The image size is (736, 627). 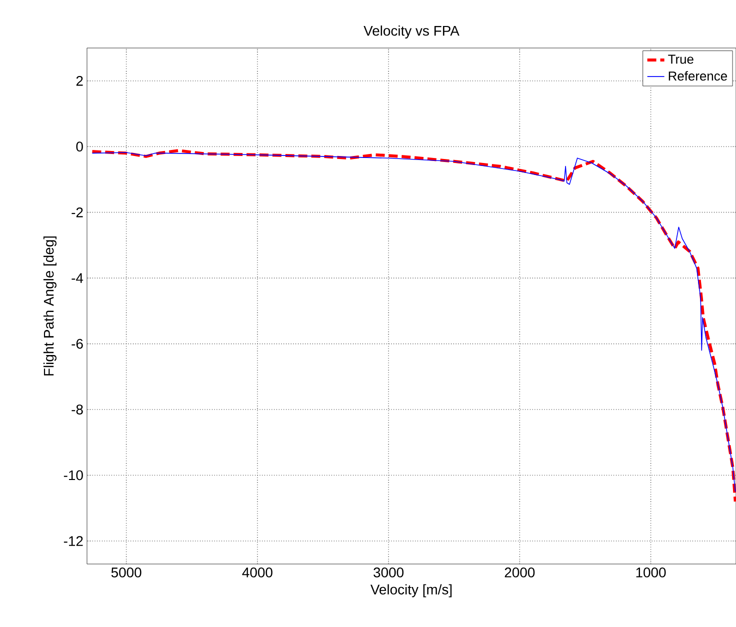 I want to click on x-tick-label: 2000, so click(x=519, y=573).